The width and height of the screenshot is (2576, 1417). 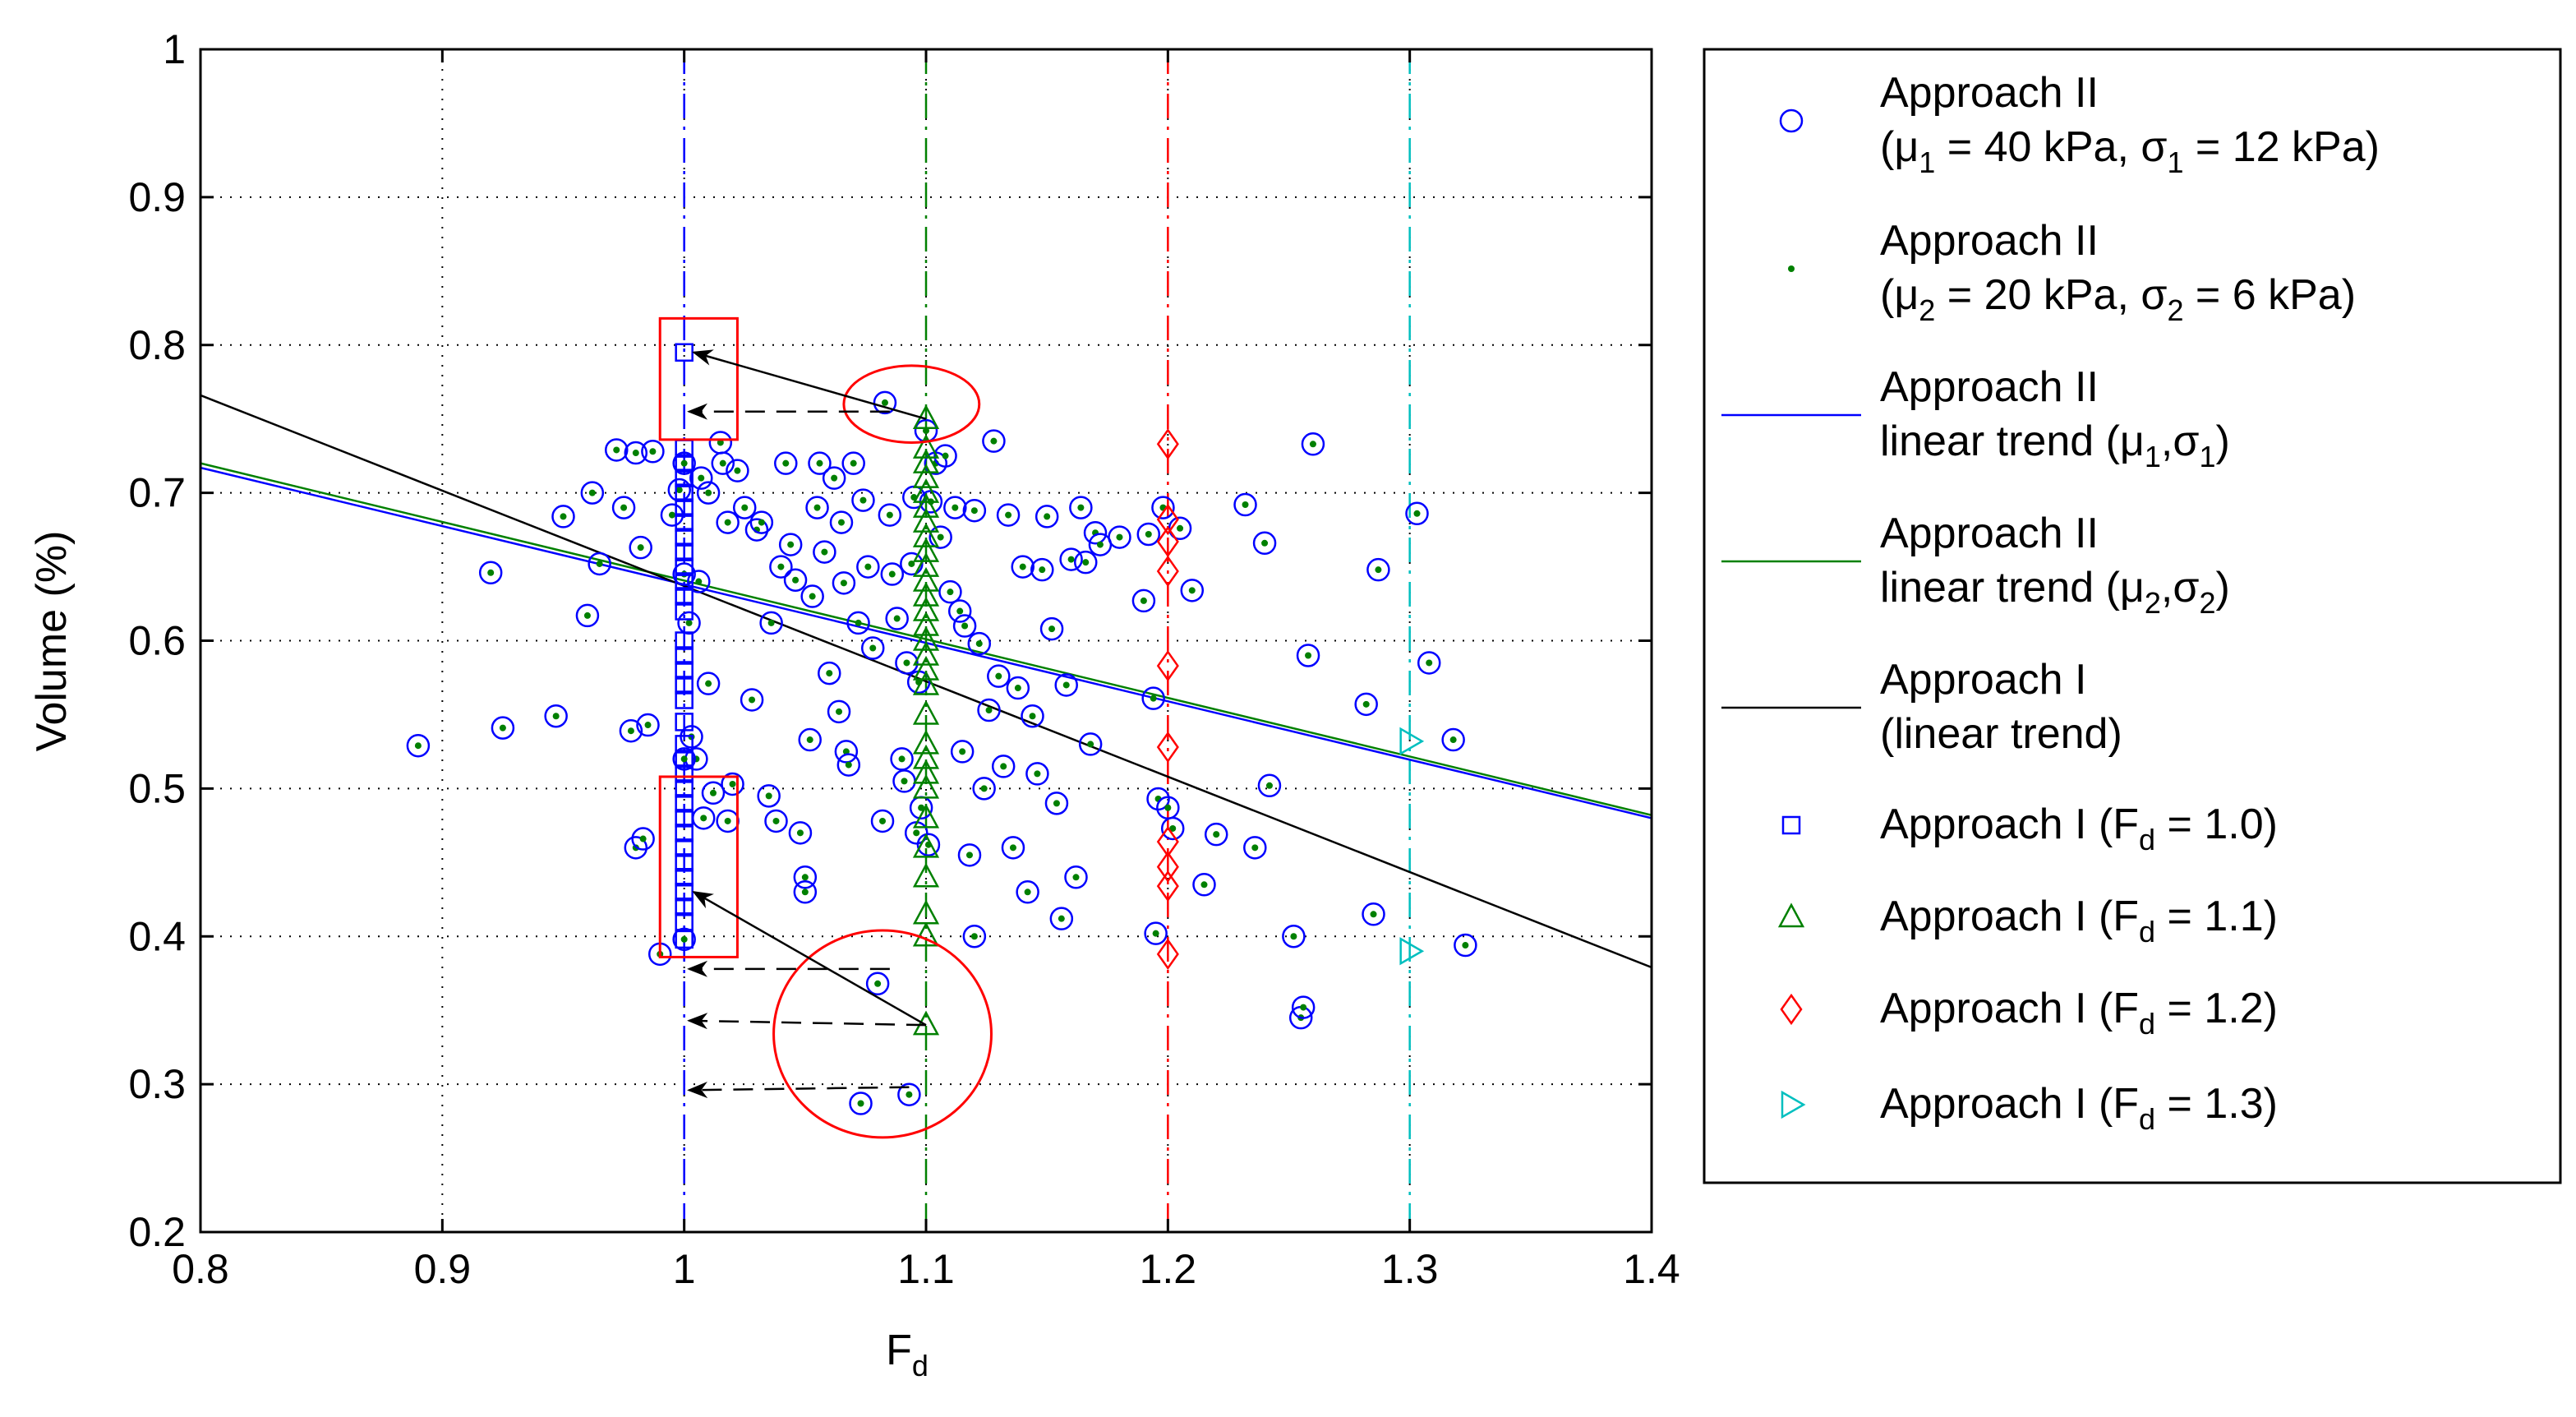 What do you see at coordinates (2147, 932) in the screenshot?
I see `legend-label-subscript: d` at bounding box center [2147, 932].